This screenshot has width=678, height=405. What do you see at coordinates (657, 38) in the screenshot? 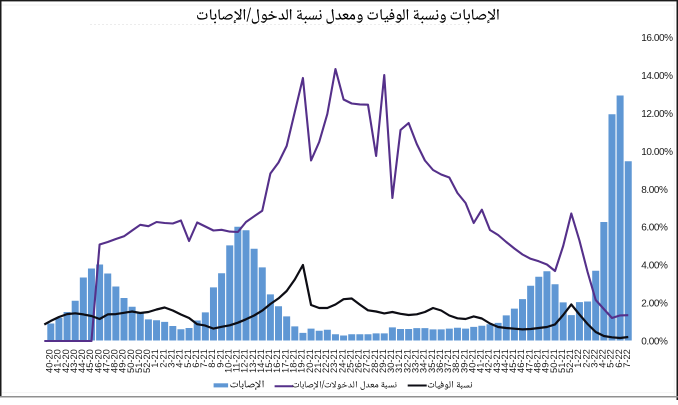
I see `svg-text: 16.00%` at bounding box center [657, 38].